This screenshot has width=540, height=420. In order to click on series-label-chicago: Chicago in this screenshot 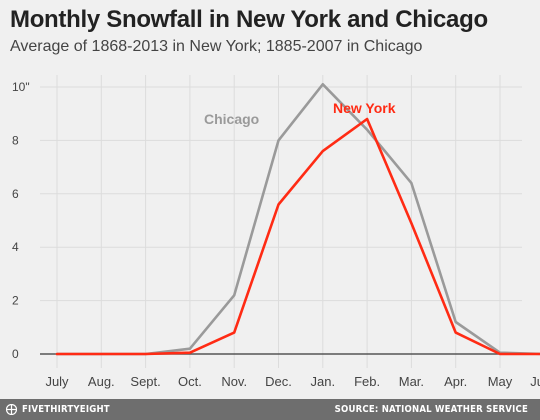, I will do `click(231, 119)`.